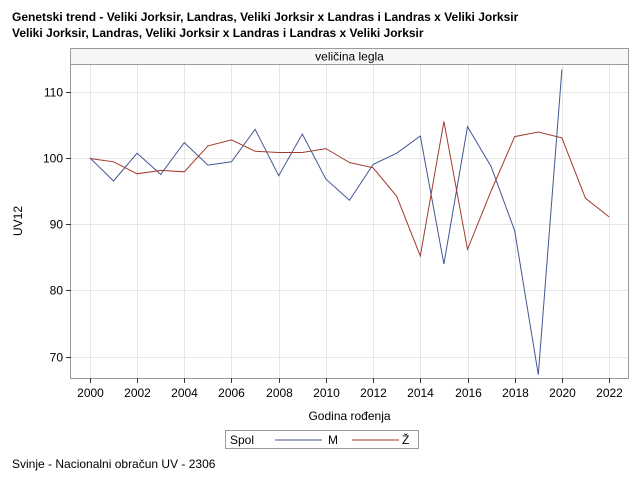 The height and width of the screenshot is (480, 640). Describe the element at coordinates (326, 393) in the screenshot. I see `x-tick-label: 2010` at that location.